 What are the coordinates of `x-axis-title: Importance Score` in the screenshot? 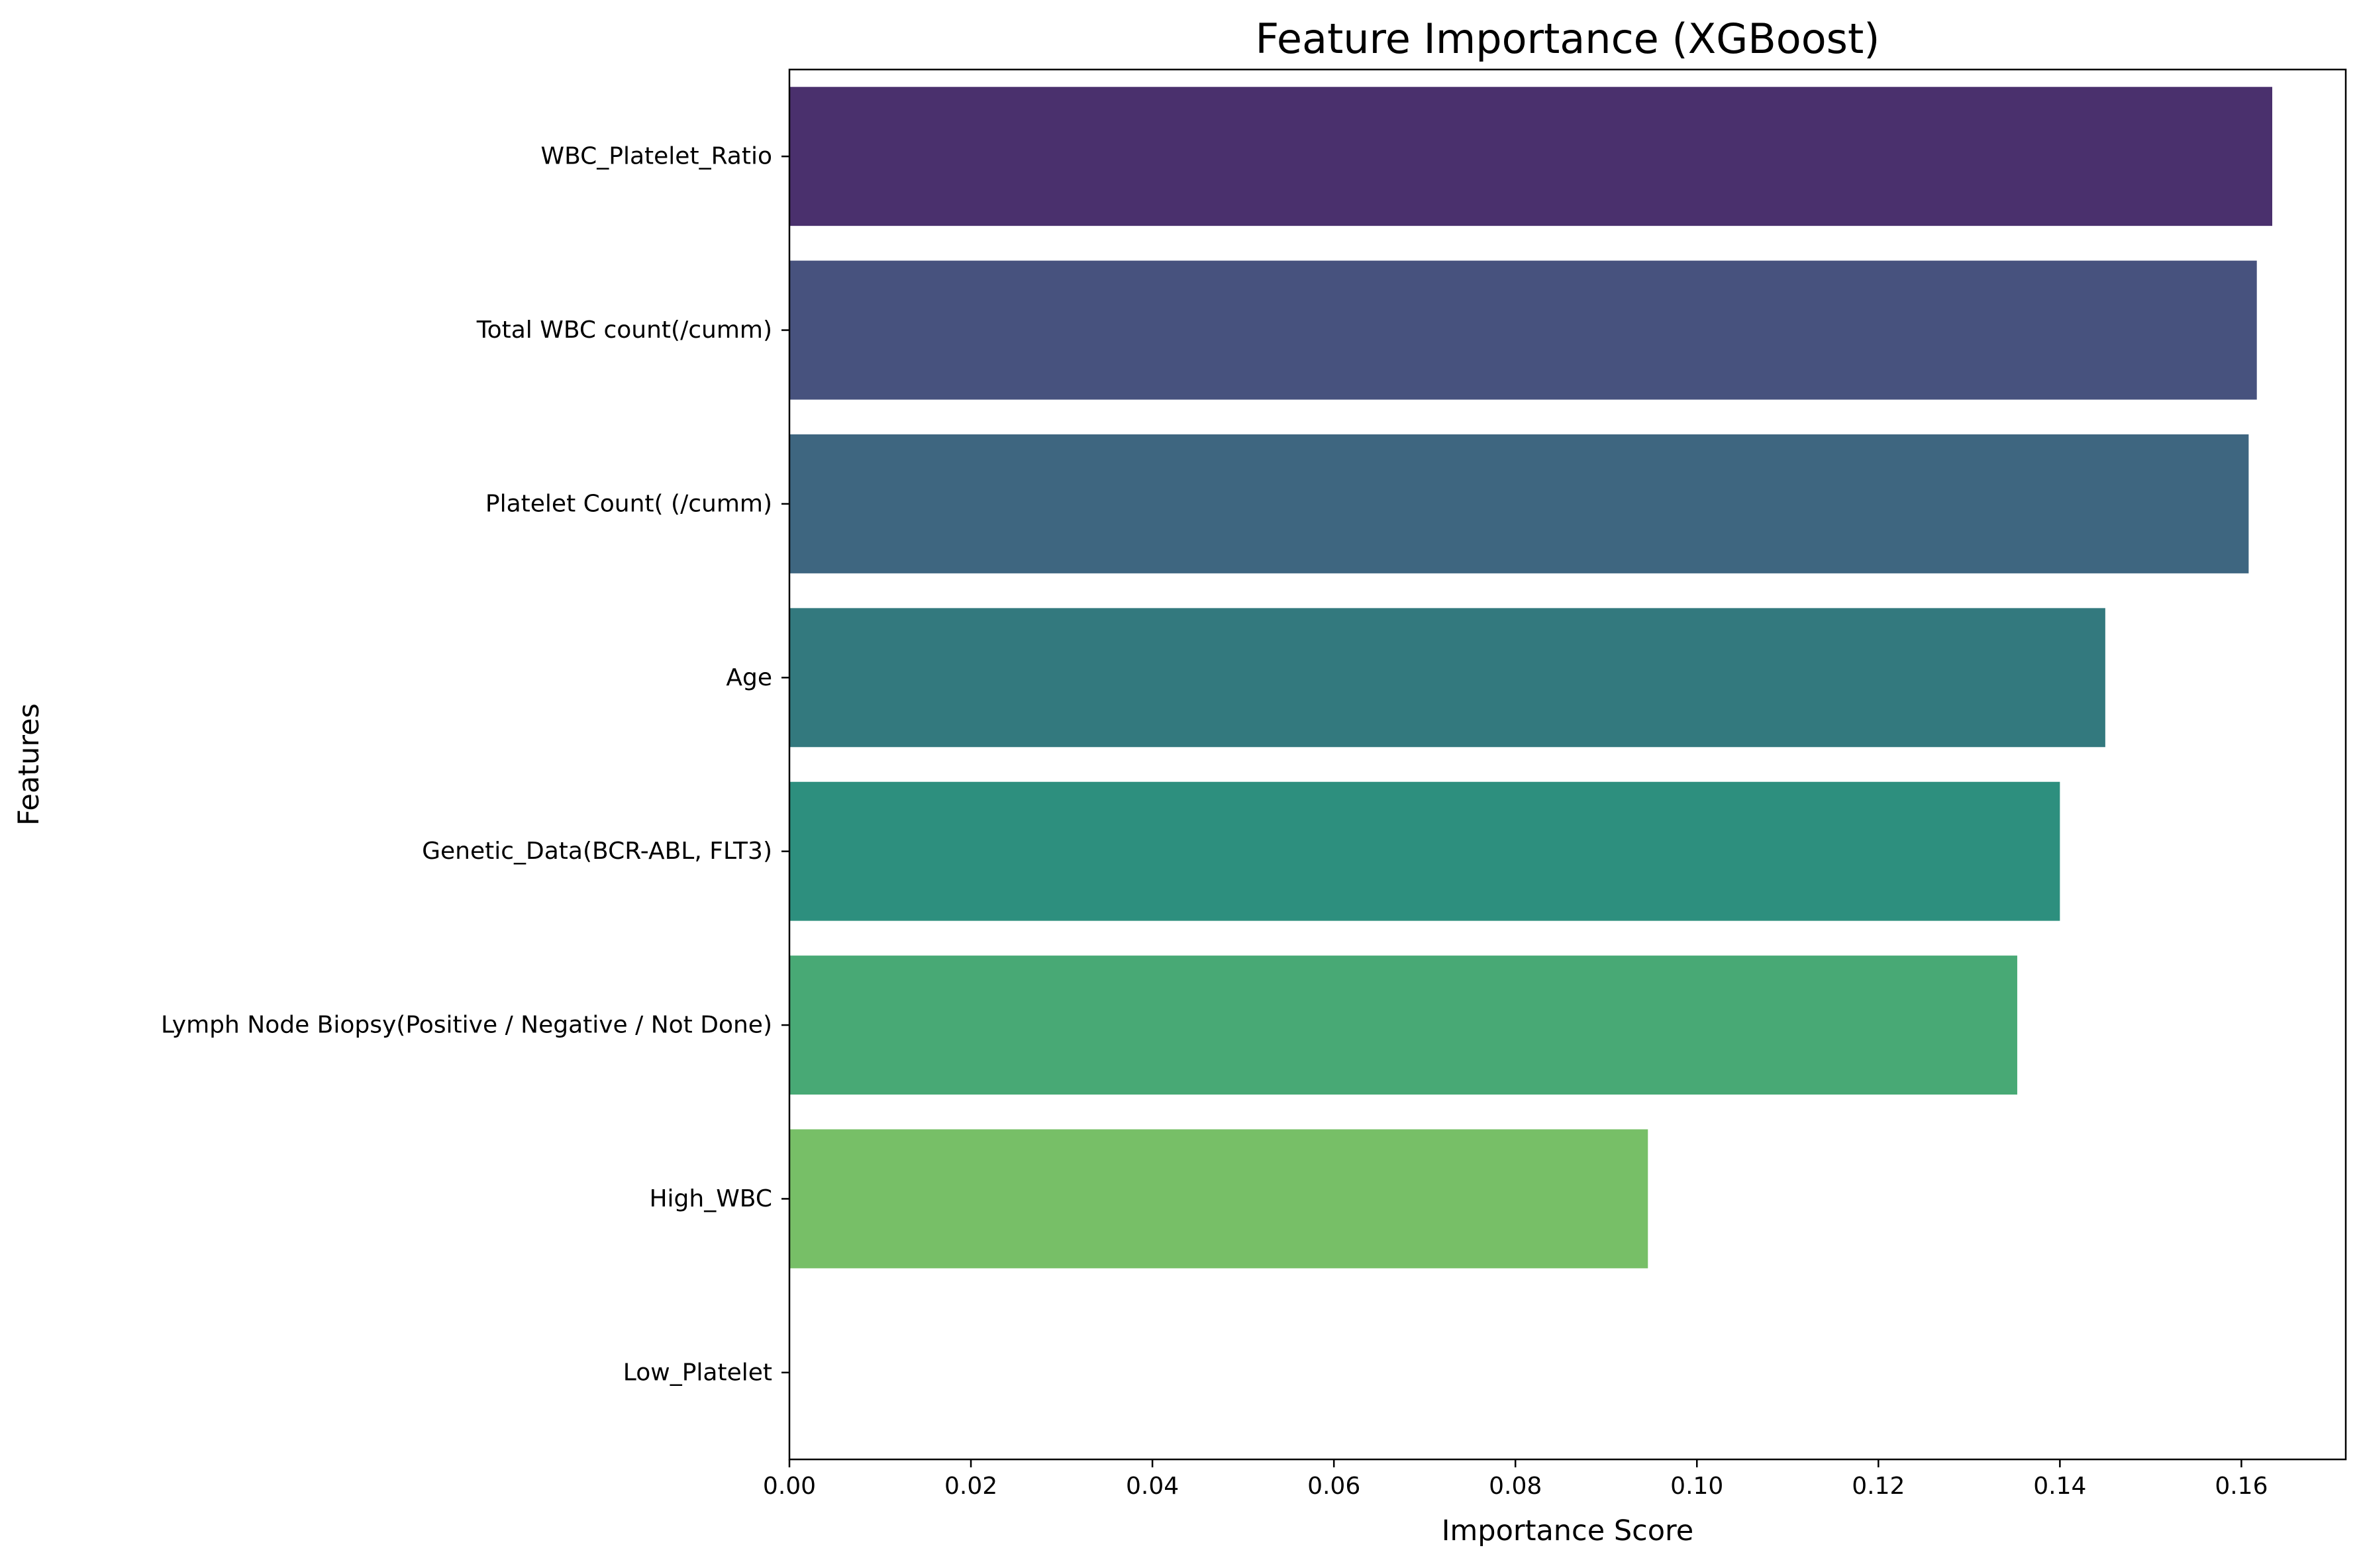 It's located at (1568, 1530).